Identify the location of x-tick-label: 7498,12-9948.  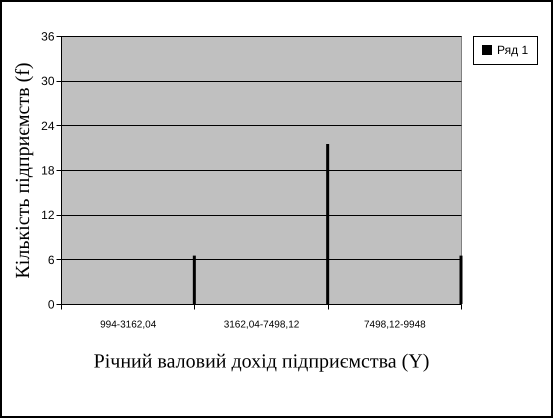
(395, 325).